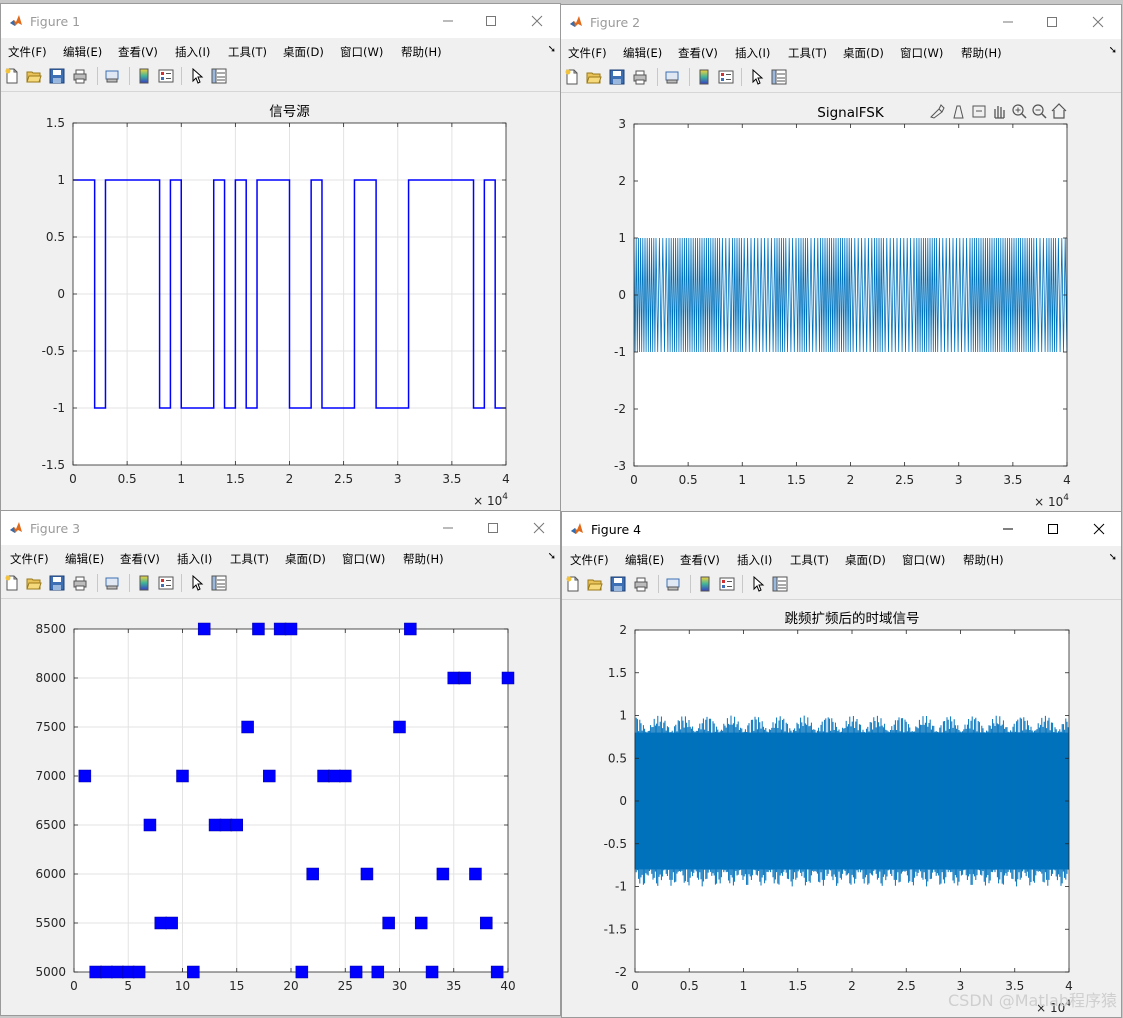 This screenshot has width=1123, height=1018. I want to click on rotate-icon, so click(979, 111).